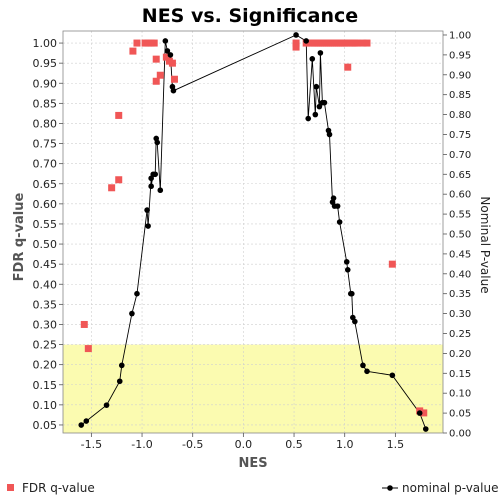  What do you see at coordinates (45, 324) in the screenshot?
I see `y-tick-label: 0.30` at bounding box center [45, 324].